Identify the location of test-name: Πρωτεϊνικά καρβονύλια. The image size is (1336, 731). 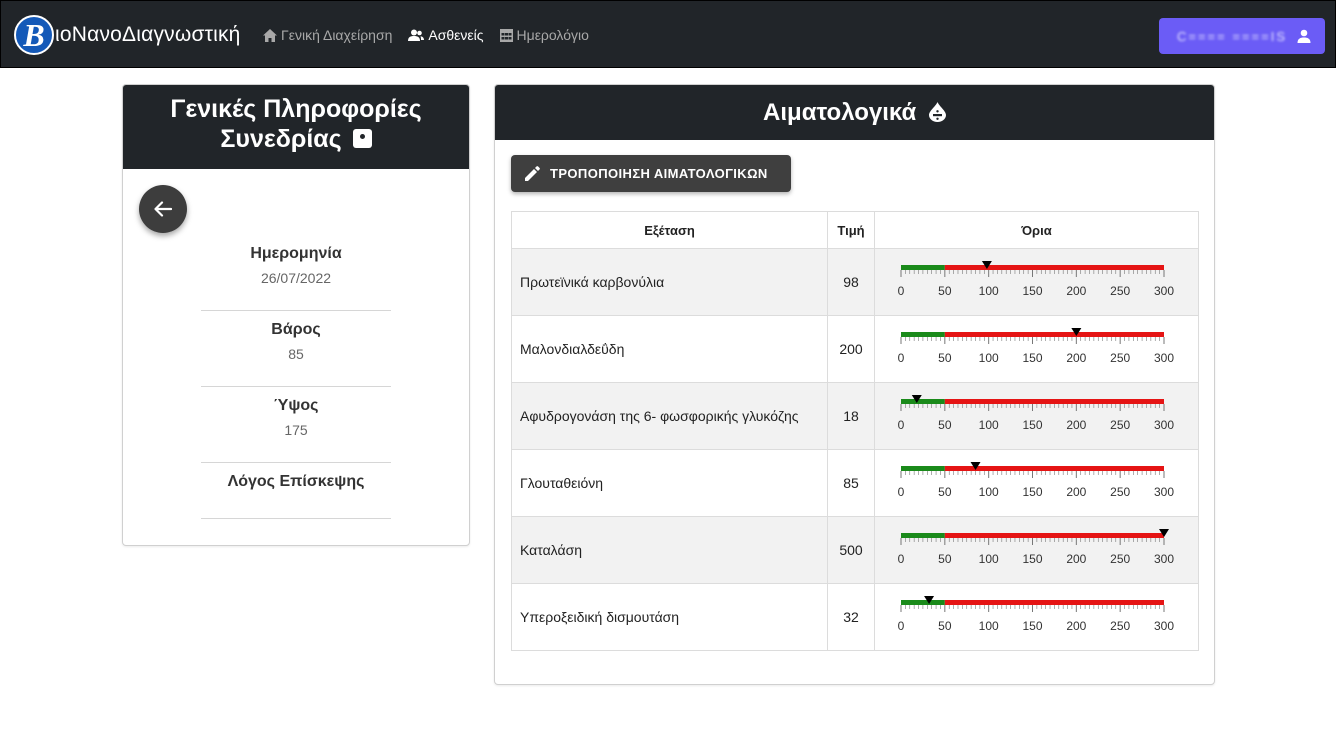
(669, 282).